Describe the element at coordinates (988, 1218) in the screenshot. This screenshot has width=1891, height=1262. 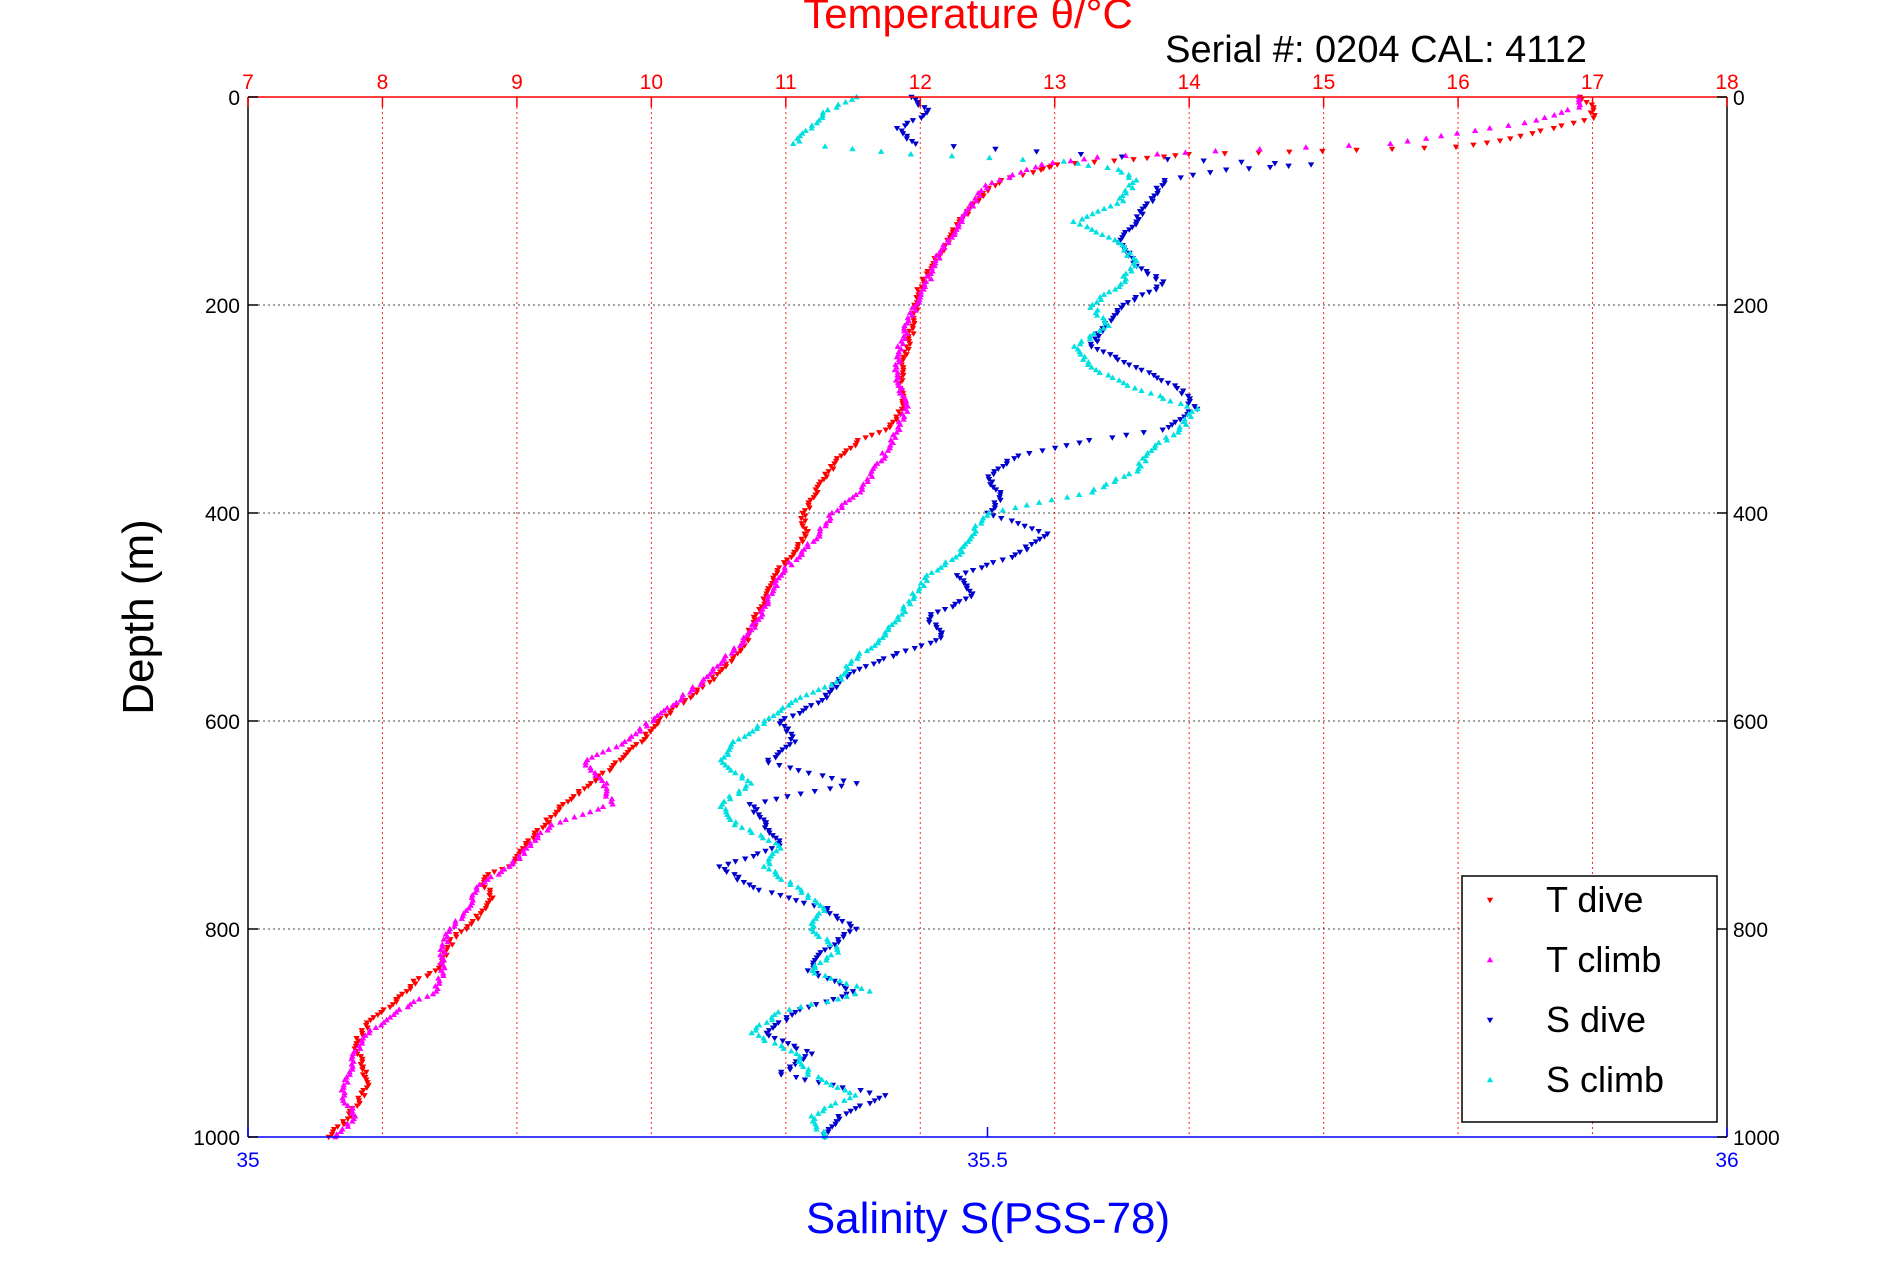
I see `x-axis-label: Salinity S(PSS-78)` at that location.